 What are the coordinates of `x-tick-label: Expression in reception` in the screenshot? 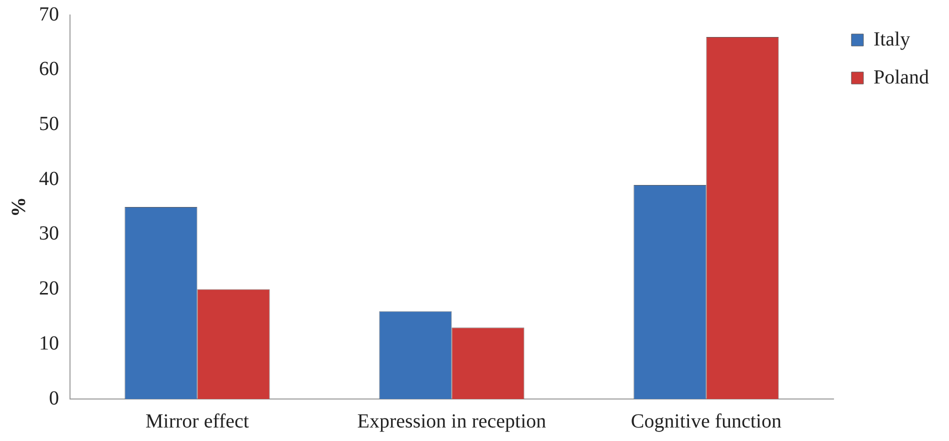 It's located at (451, 421).